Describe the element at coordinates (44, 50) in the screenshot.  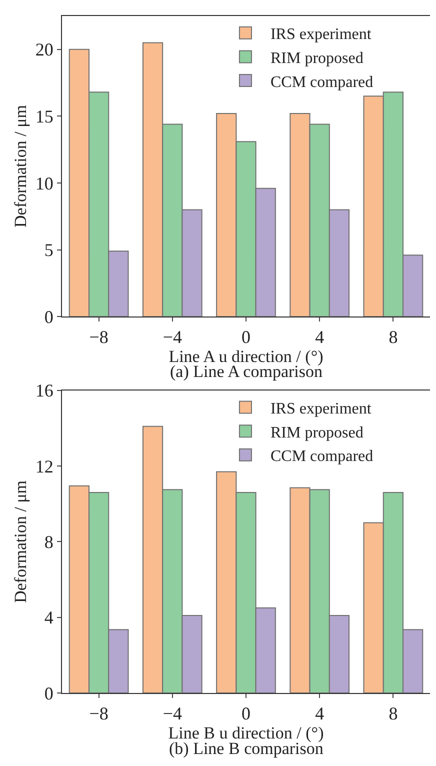
I see `y-tick-label: 20` at that location.